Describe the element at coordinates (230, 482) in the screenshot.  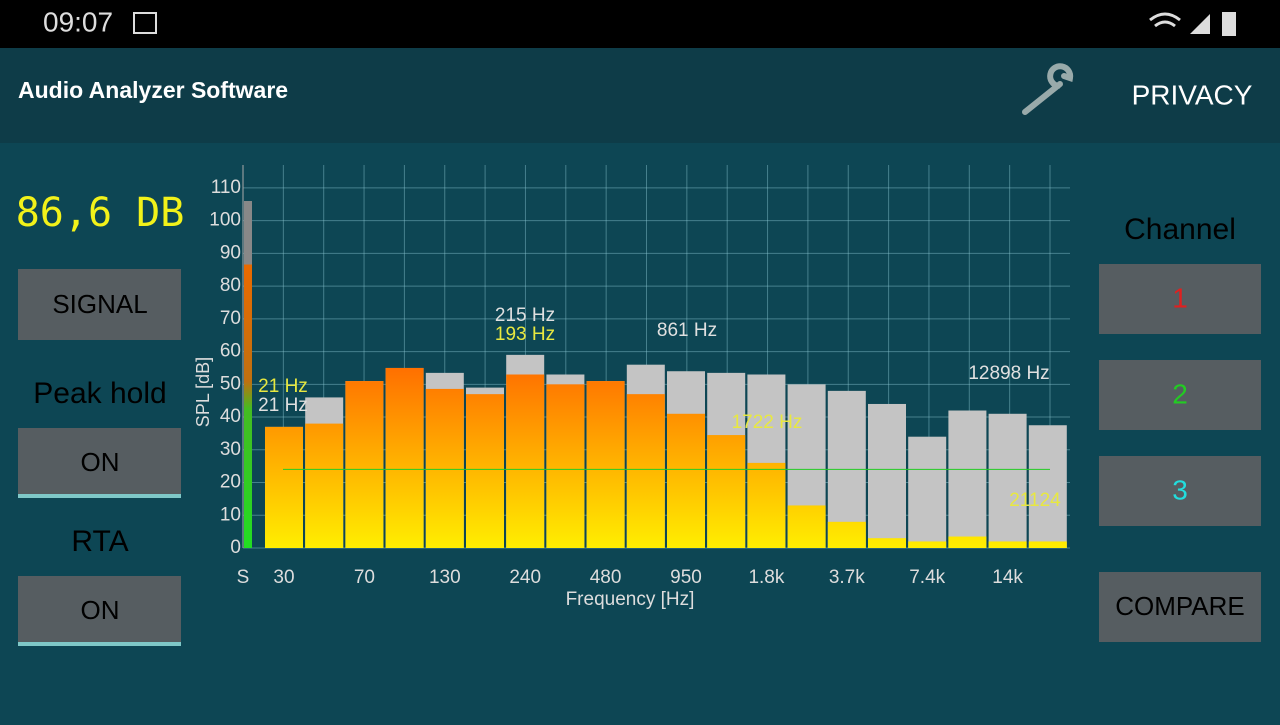
I see `y-tick-label: 20` at that location.